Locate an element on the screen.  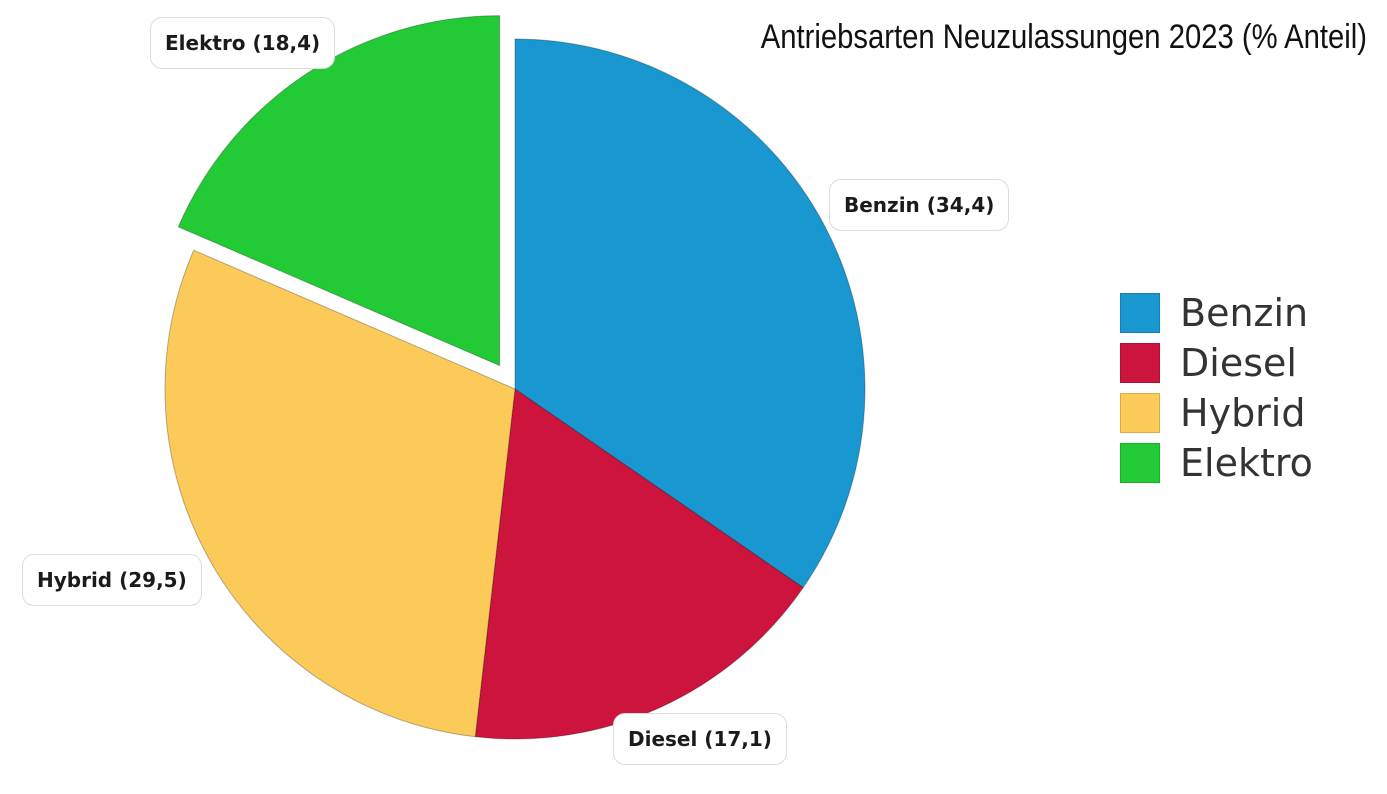
legend-label-benzin: Benzin is located at coordinates (1244, 313).